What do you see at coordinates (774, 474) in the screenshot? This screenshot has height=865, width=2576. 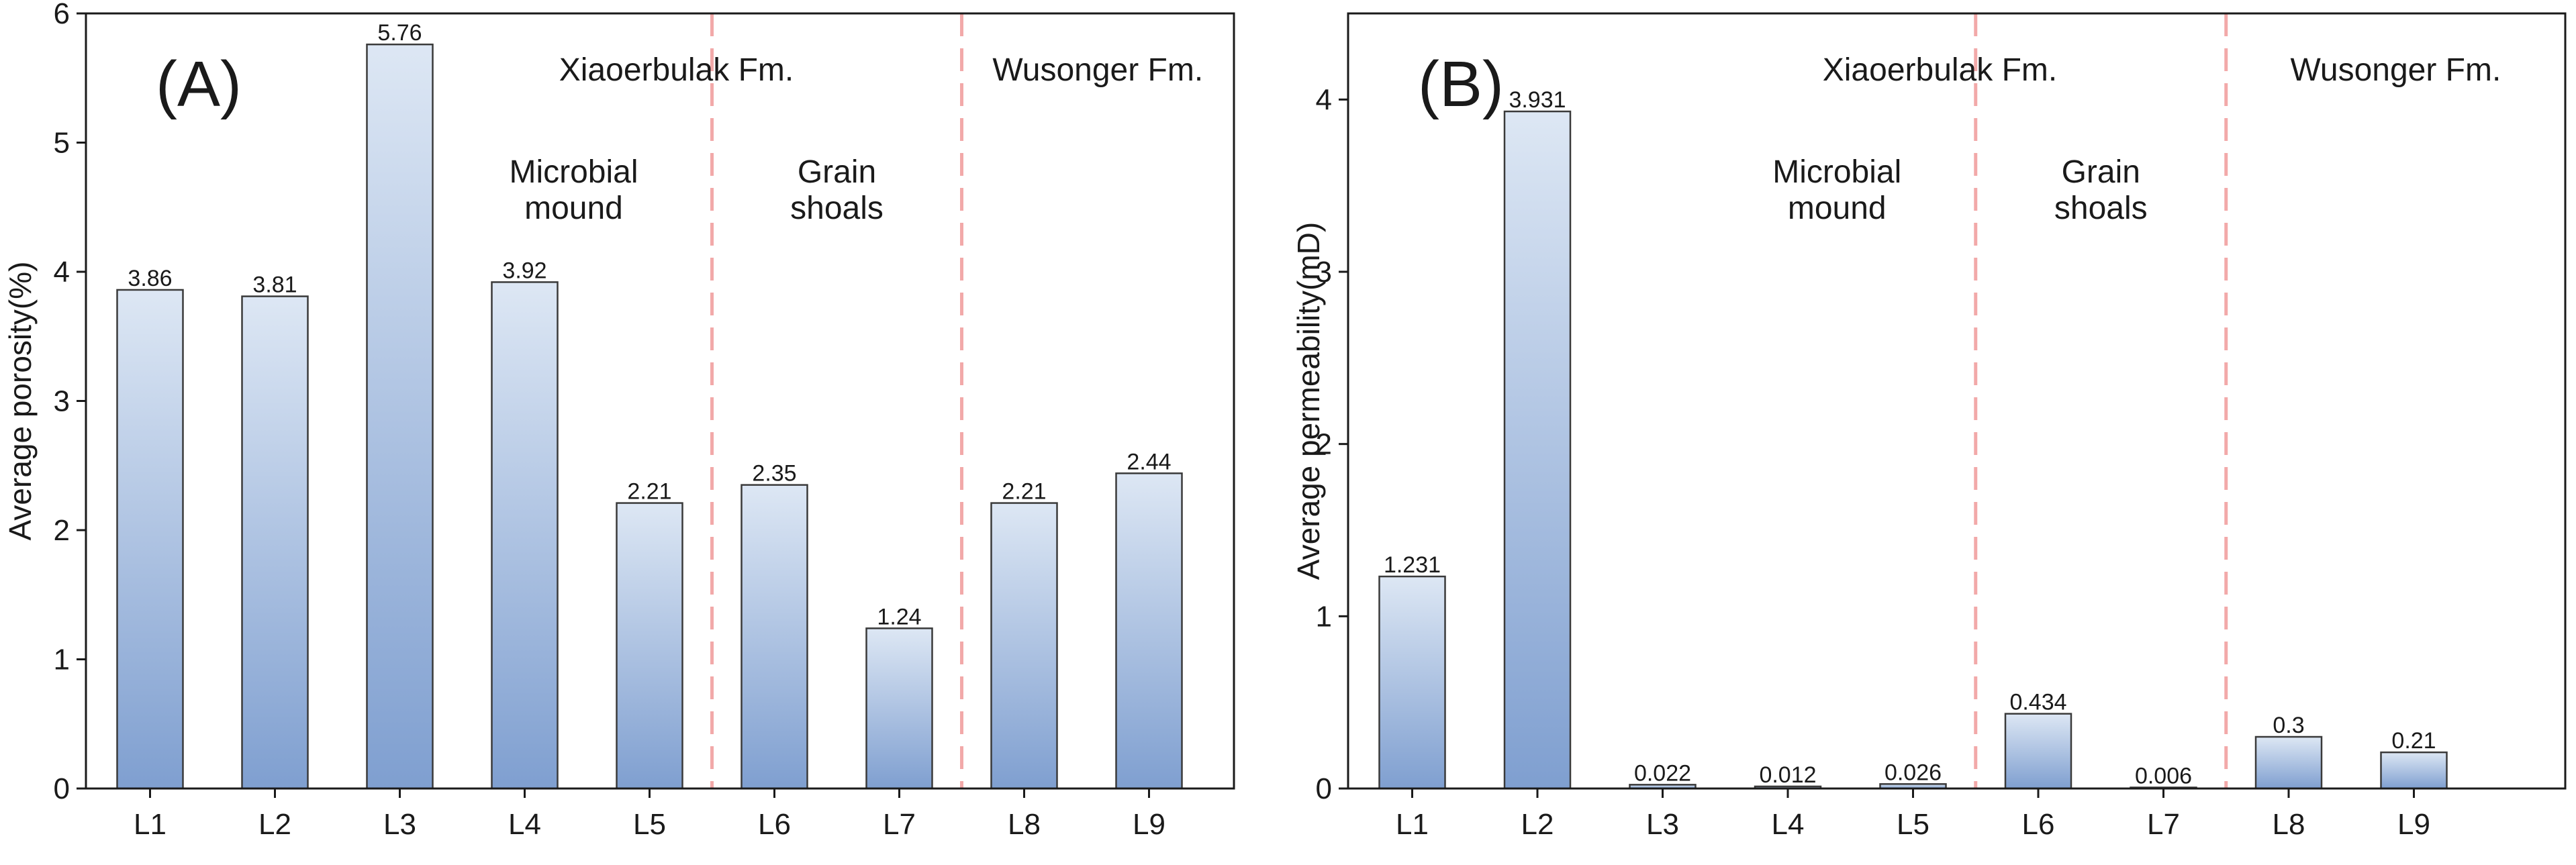 I see `data-label: 2.35` at bounding box center [774, 474].